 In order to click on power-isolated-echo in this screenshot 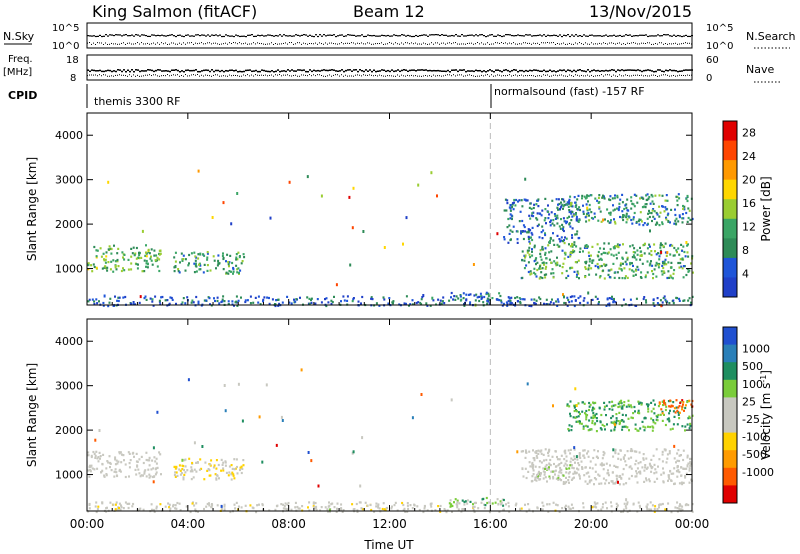, I will do `click(588, 293)`.